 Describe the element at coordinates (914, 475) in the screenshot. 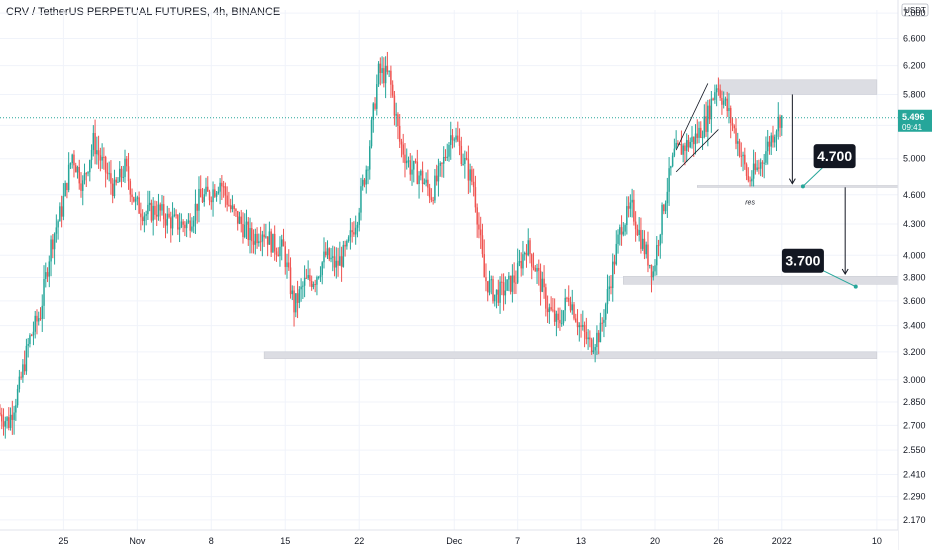

I see `y-tick-label: 2.410` at that location.